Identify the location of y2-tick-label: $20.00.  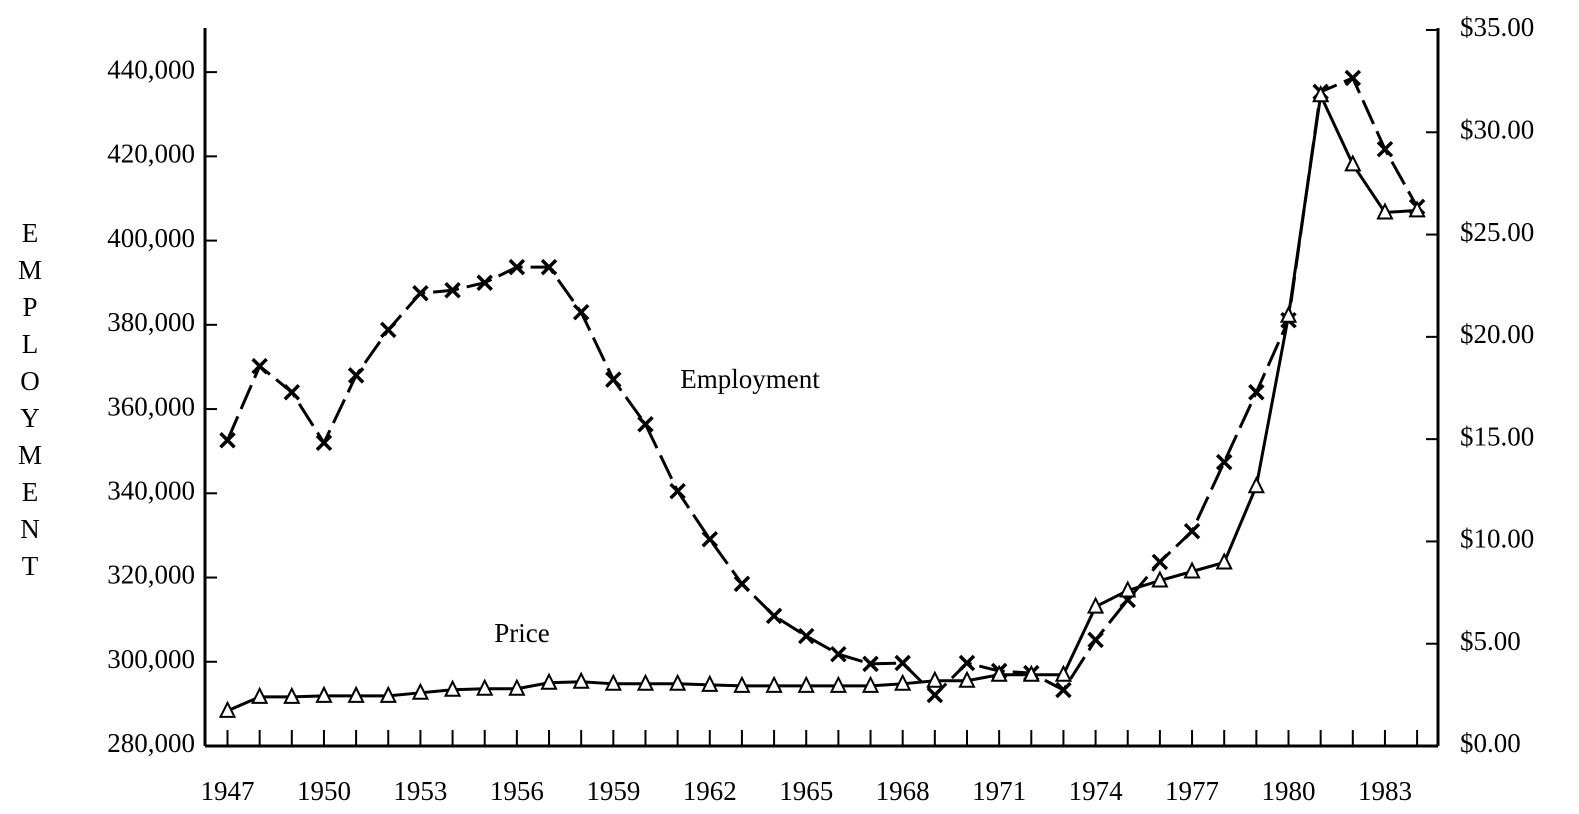
(1497, 334).